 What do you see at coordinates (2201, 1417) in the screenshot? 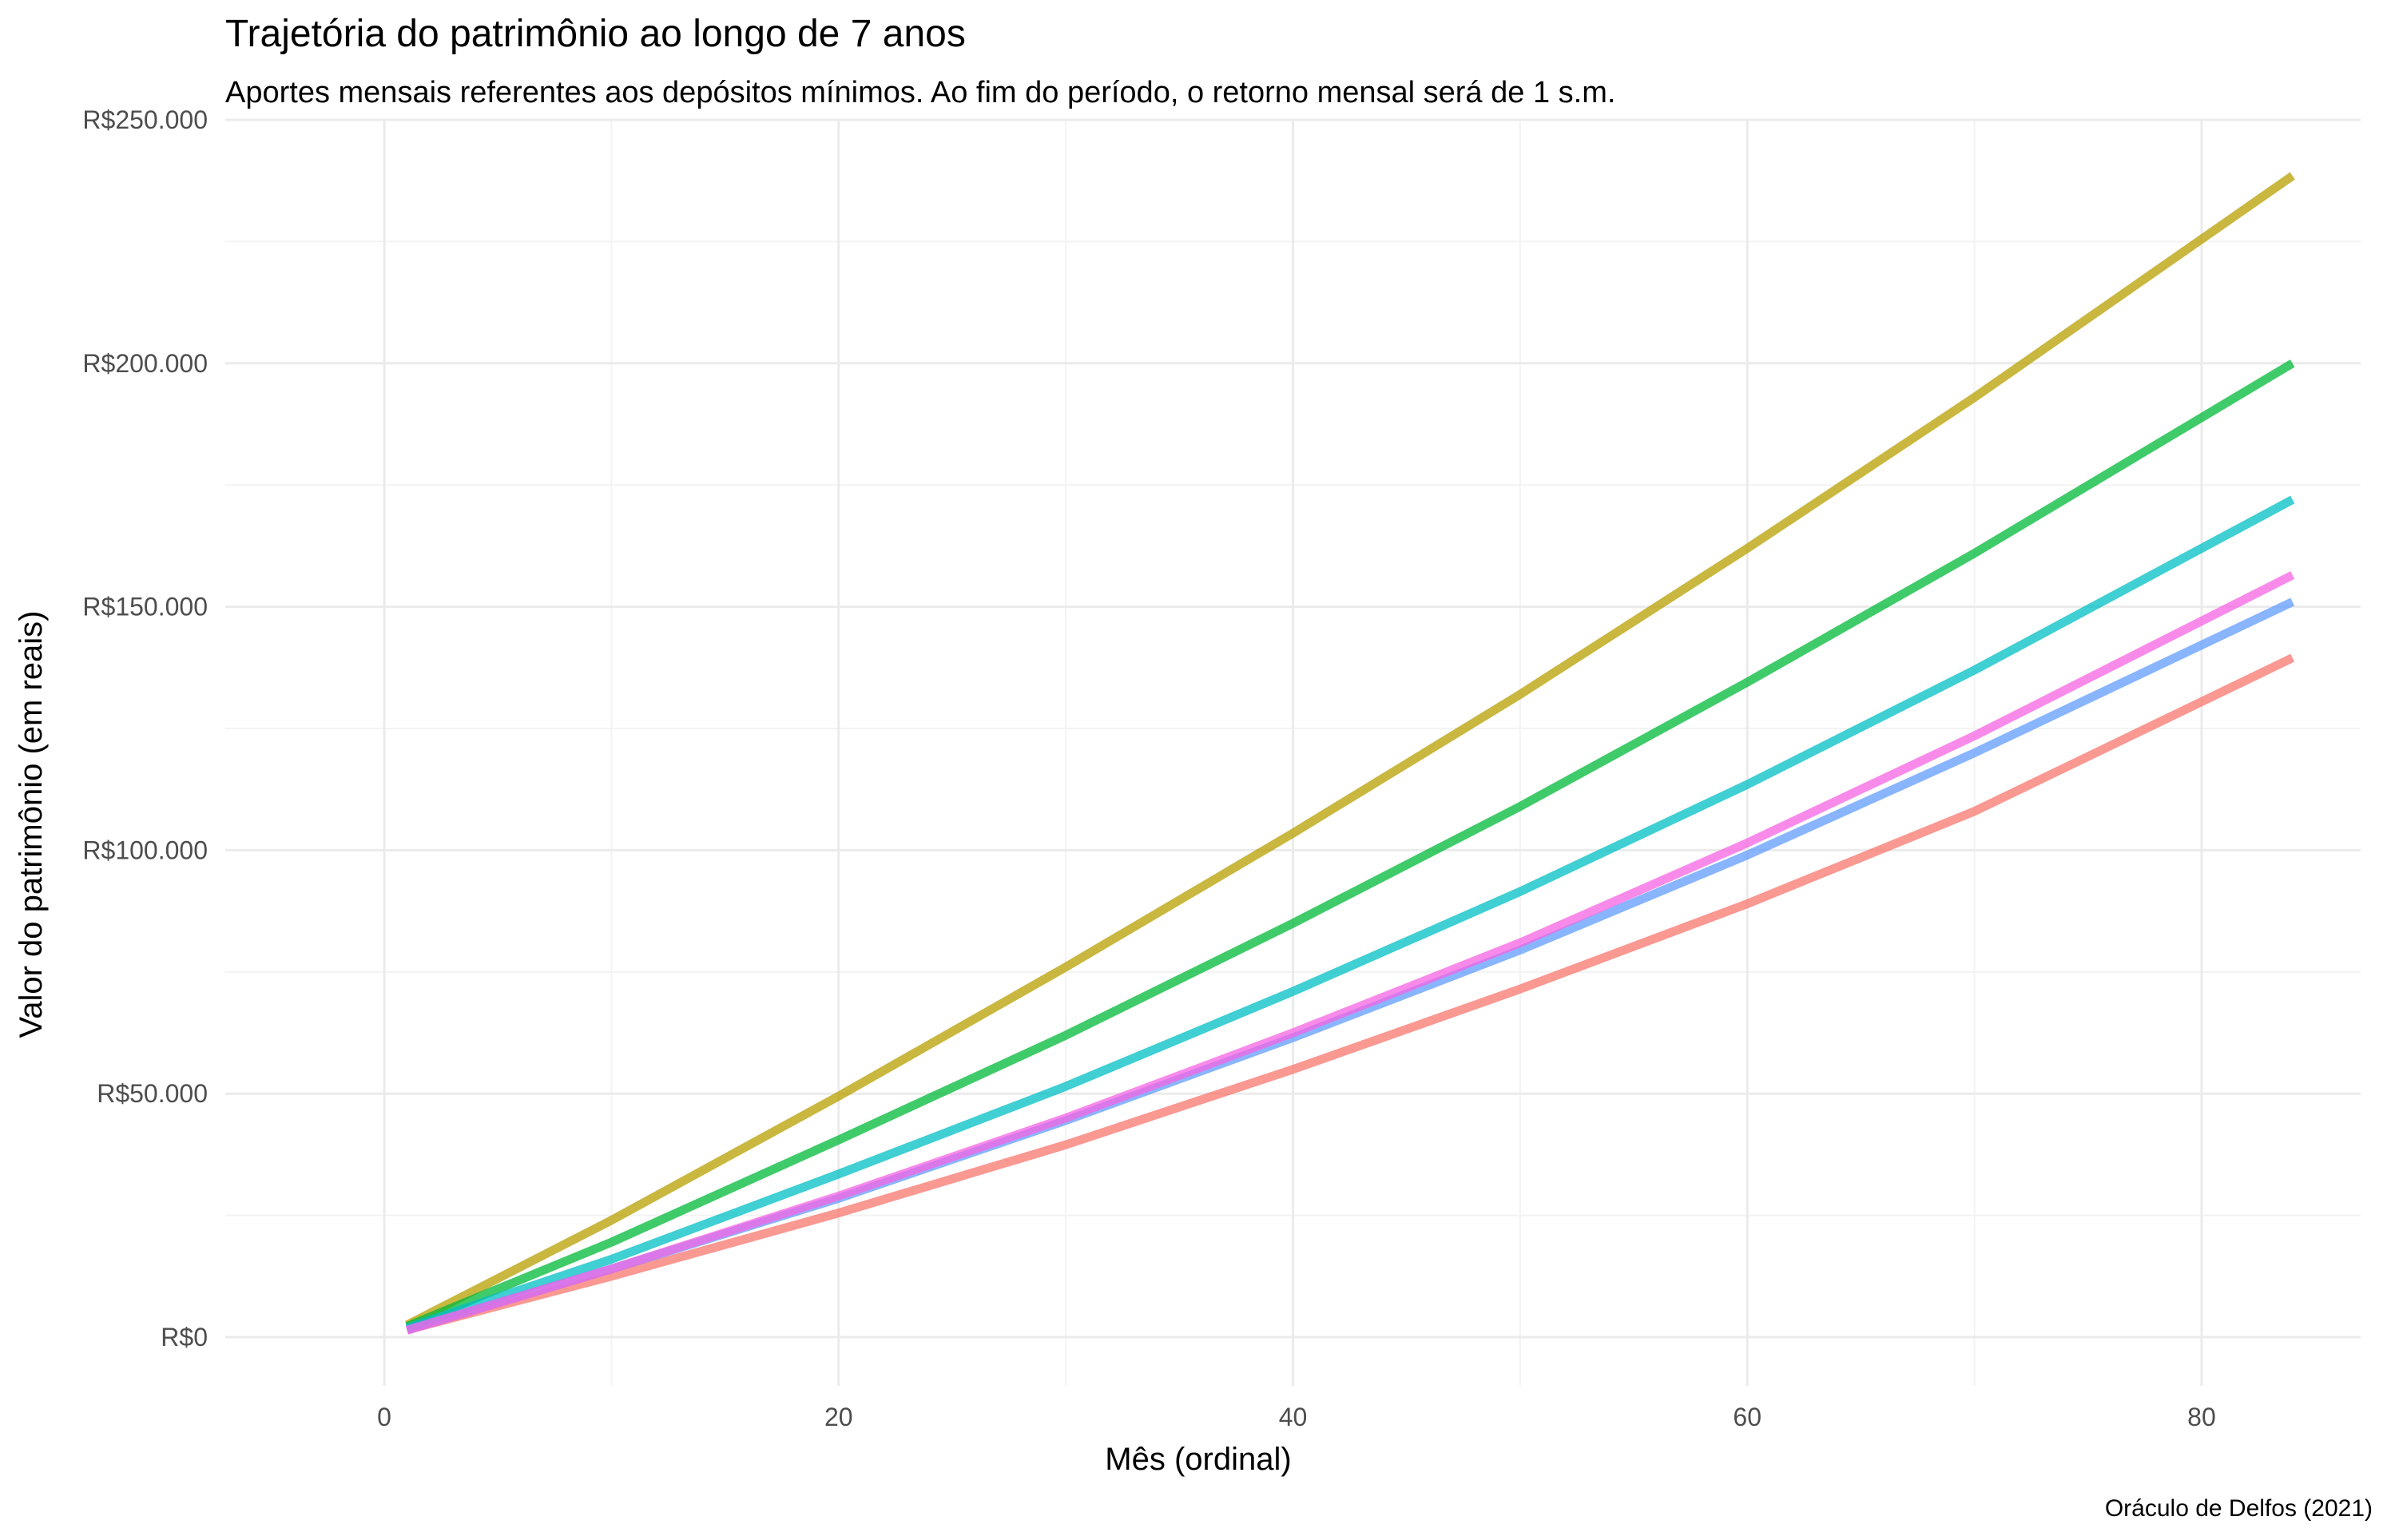
I see `x-tick-label: 80` at bounding box center [2201, 1417].